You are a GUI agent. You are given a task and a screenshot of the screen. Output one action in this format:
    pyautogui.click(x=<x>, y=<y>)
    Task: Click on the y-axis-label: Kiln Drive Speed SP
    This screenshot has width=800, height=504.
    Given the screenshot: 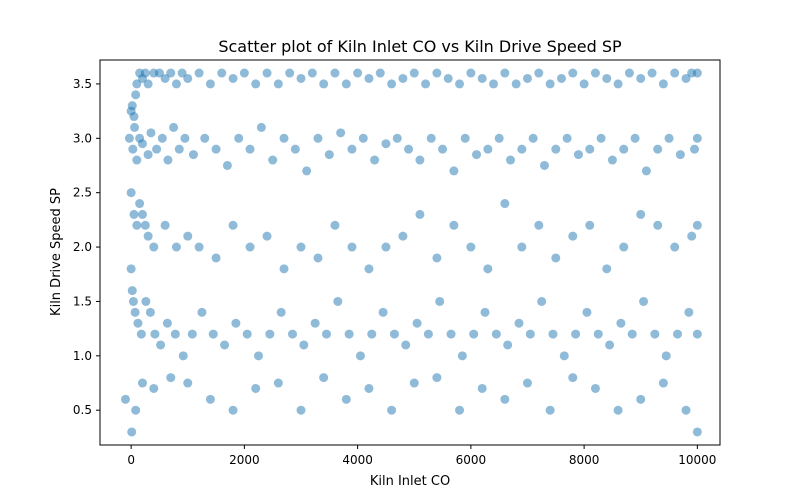 What is the action you would take?
    pyautogui.click(x=56, y=252)
    